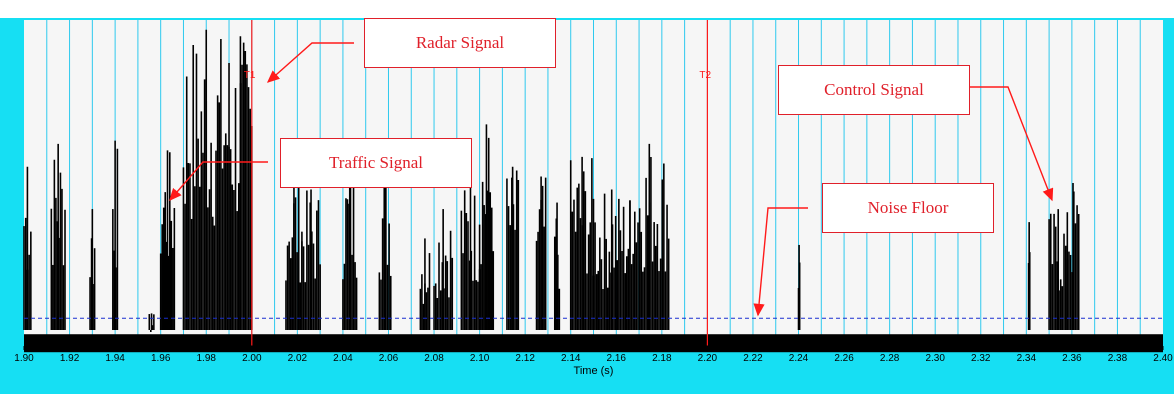  I want to click on traffic-signal-callout: Traffic Signal, so click(376, 163).